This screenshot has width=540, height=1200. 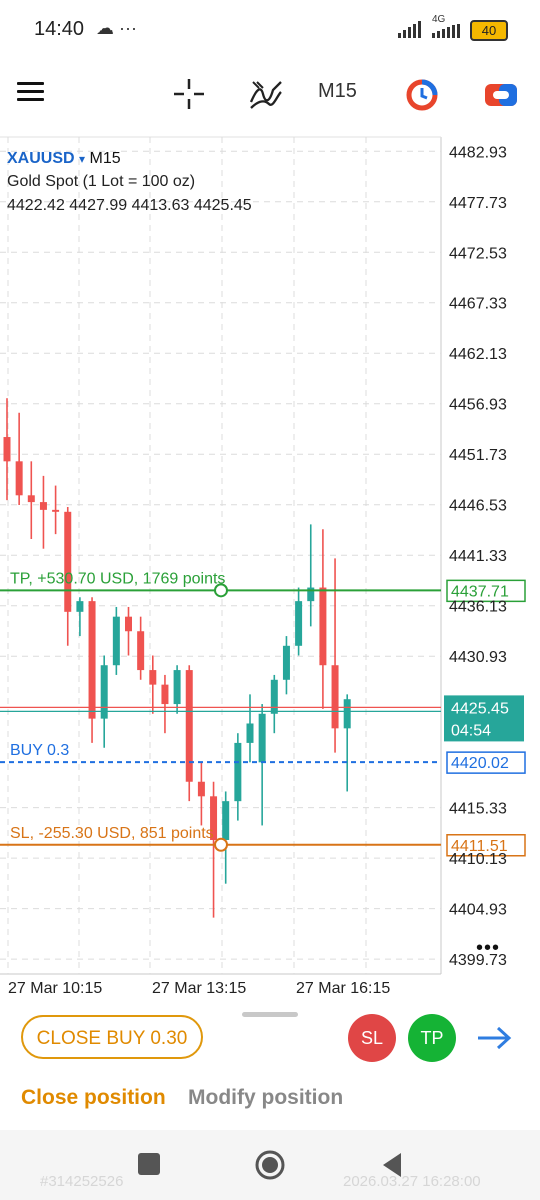 I want to click on sl-drag-handle, so click(x=221, y=844).